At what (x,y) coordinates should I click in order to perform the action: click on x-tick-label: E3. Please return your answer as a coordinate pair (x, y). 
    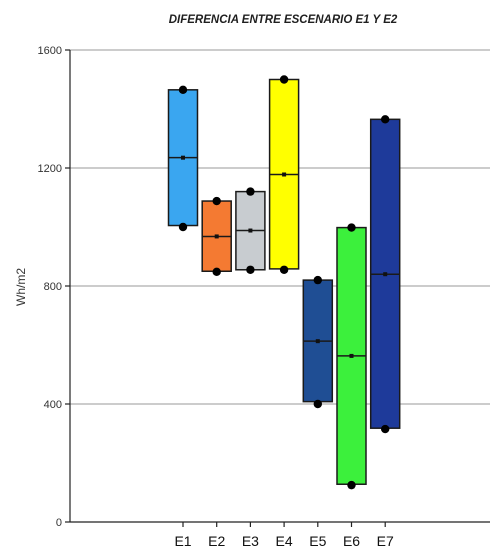
    Looking at the image, I should click on (250, 541).